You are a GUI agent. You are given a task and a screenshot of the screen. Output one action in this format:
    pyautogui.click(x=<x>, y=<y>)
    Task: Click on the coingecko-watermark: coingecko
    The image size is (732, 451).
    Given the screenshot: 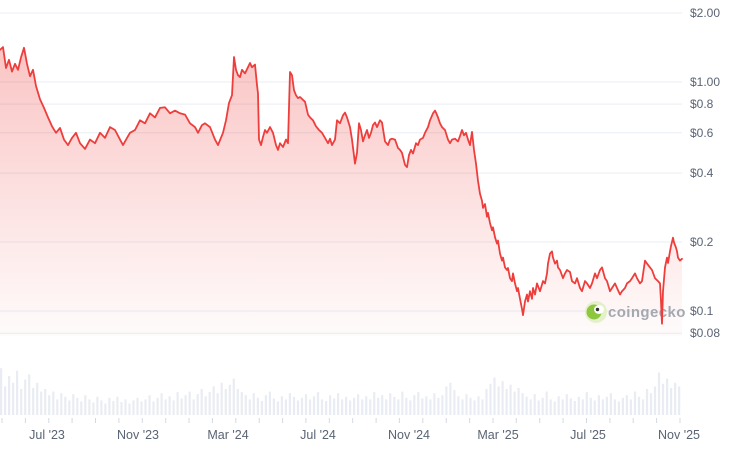 What is the action you would take?
    pyautogui.click(x=635, y=312)
    